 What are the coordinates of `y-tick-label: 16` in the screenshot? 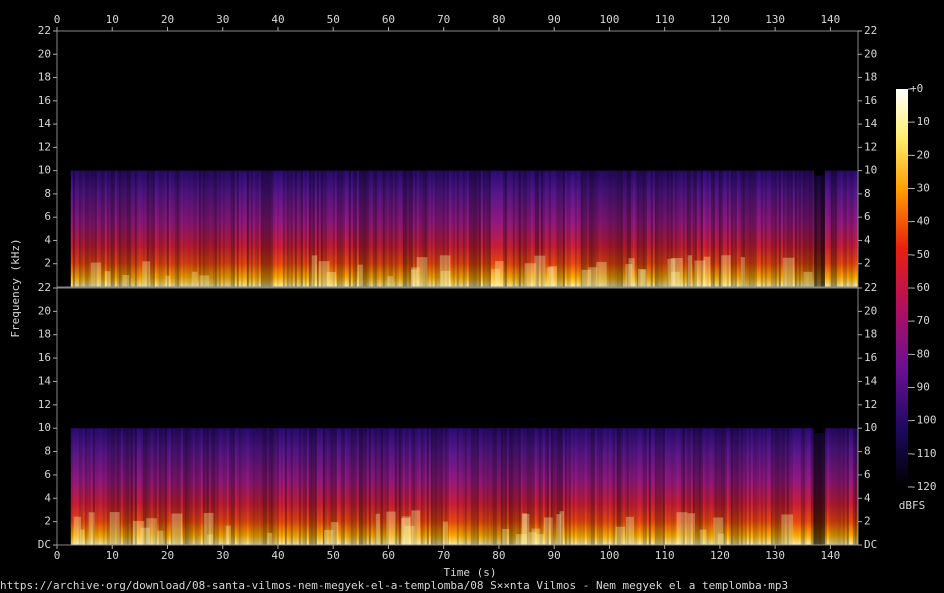 It's located at (44, 100).